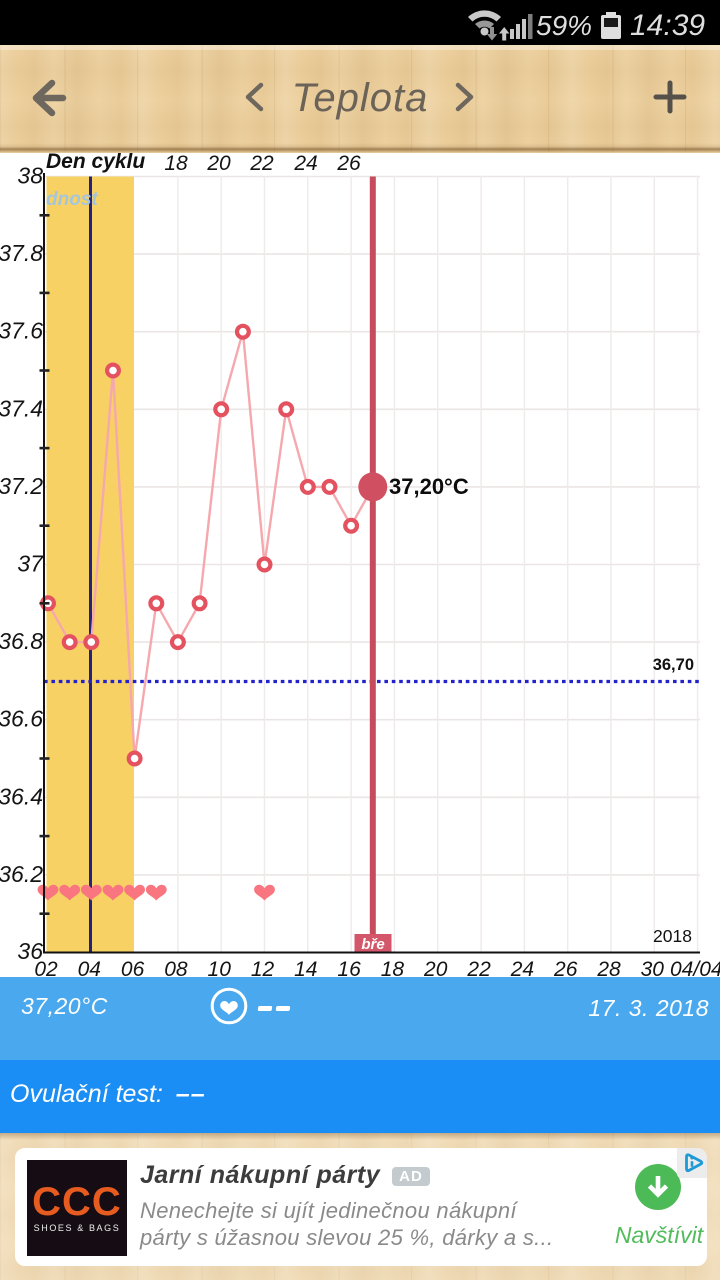 The image size is (720, 1280). I want to click on svg-text: Den cyklu, so click(95, 163).